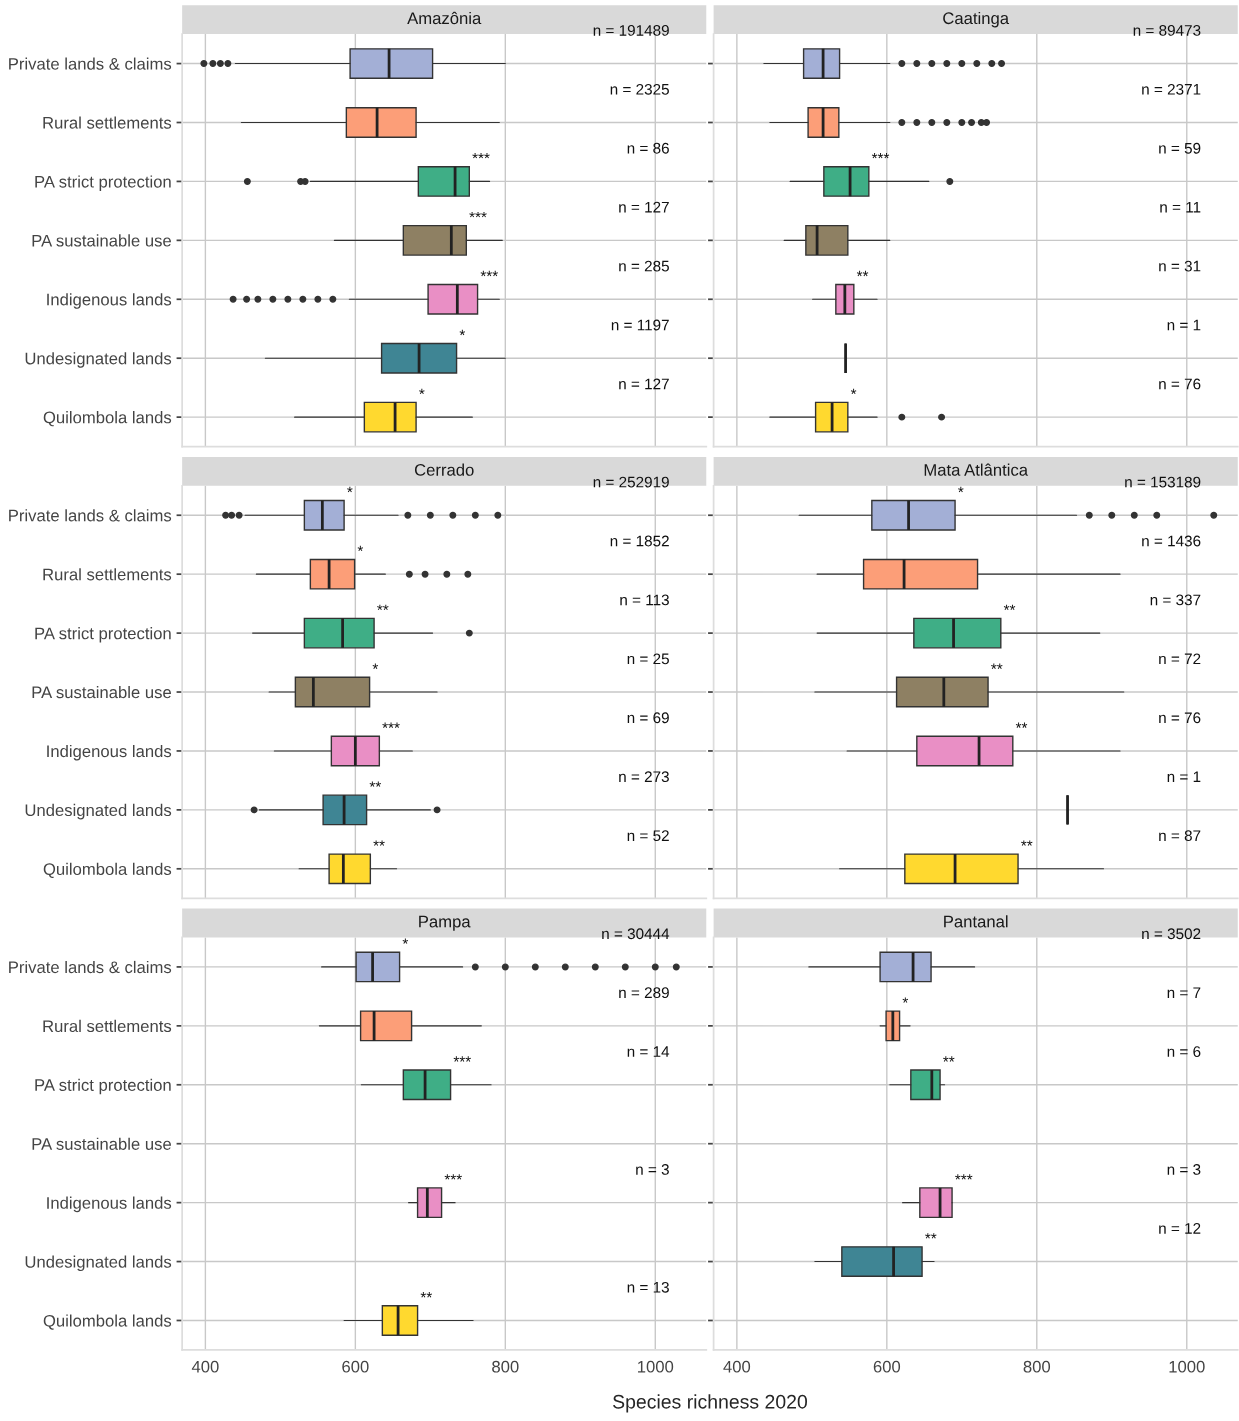 The height and width of the screenshot is (1421, 1239). What do you see at coordinates (976, 19) in the screenshot?
I see `chart-title: Caatinga` at bounding box center [976, 19].